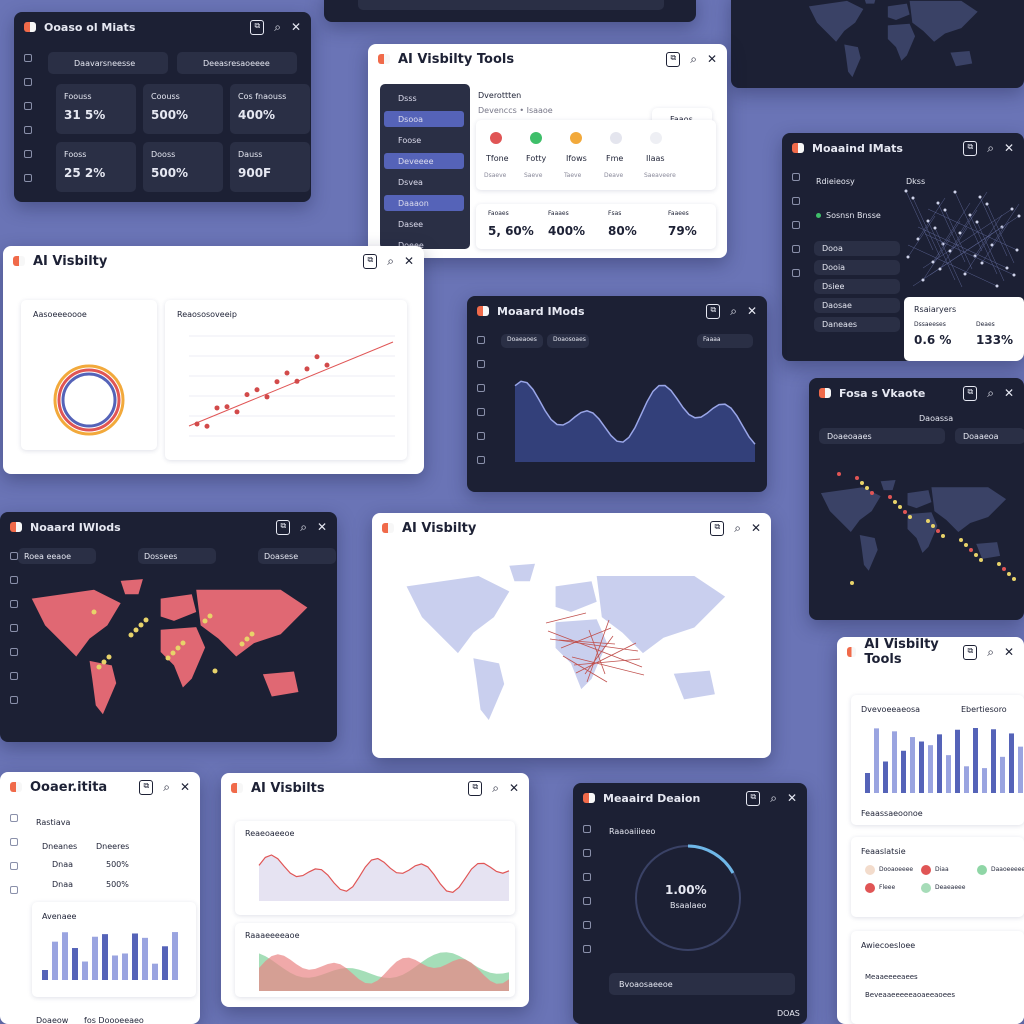 Image resolution: width=1024 pixels, height=1024 pixels. I want to click on panel: Fosa s Vkaote ⧉ ⌕ ✕ Daoassa Doaeoaaes Doaaeoa, so click(916, 499).